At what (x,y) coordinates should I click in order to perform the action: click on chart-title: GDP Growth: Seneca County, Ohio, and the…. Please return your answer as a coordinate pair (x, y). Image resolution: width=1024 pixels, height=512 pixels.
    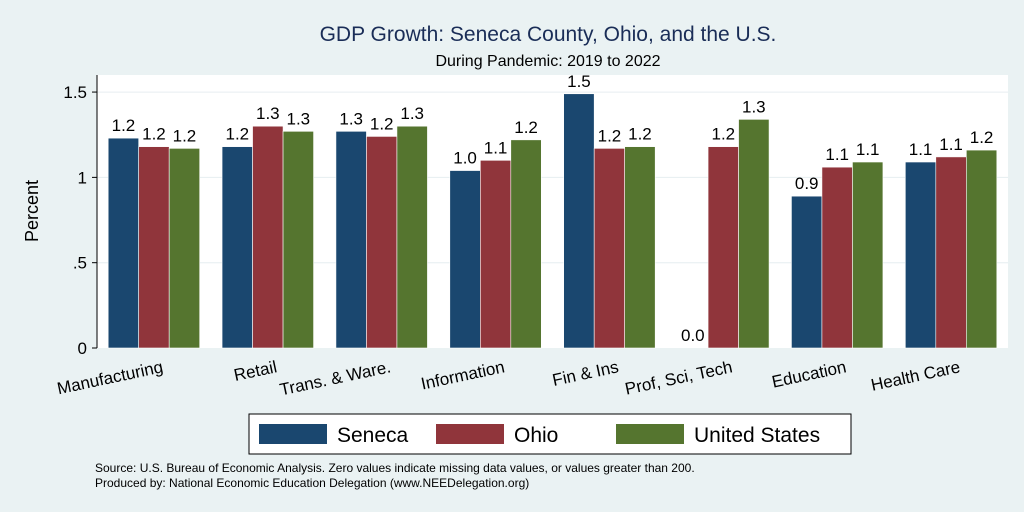
    Looking at the image, I should click on (548, 34).